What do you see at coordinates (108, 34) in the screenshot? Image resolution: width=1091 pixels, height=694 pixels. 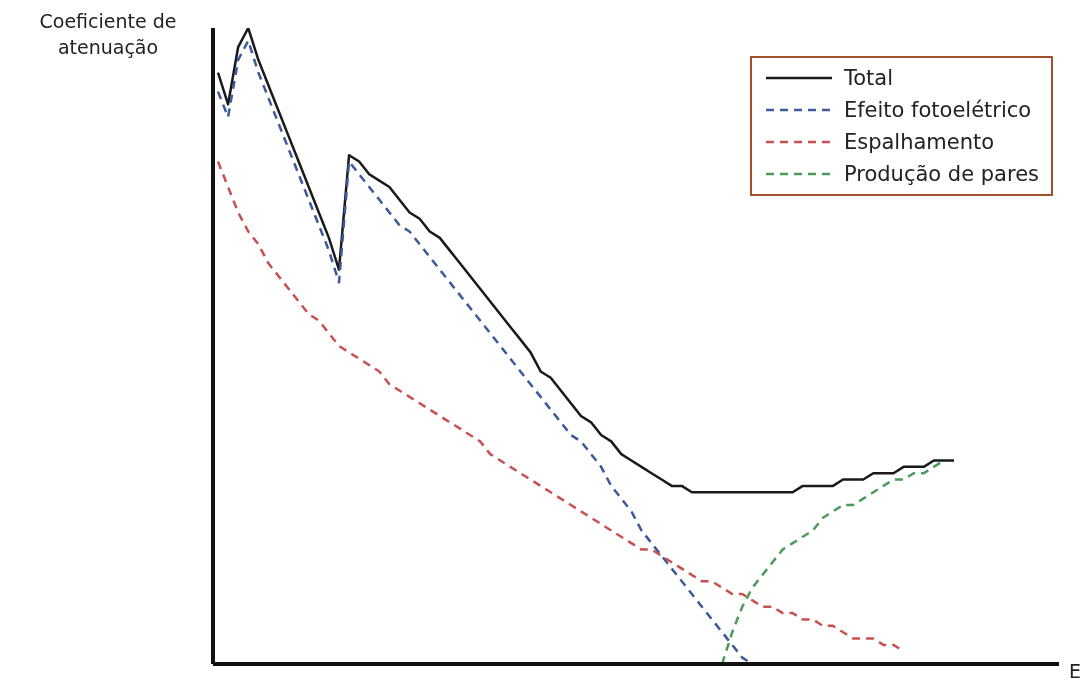 I see `y-axis-title: Coeficiente de atenuação` at bounding box center [108, 34].